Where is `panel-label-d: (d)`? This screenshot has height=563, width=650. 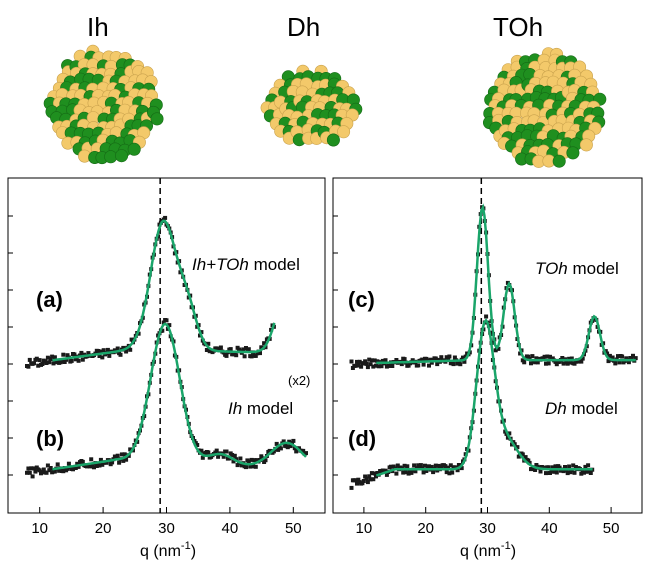
panel-label-d: (d) is located at coordinates (362, 438).